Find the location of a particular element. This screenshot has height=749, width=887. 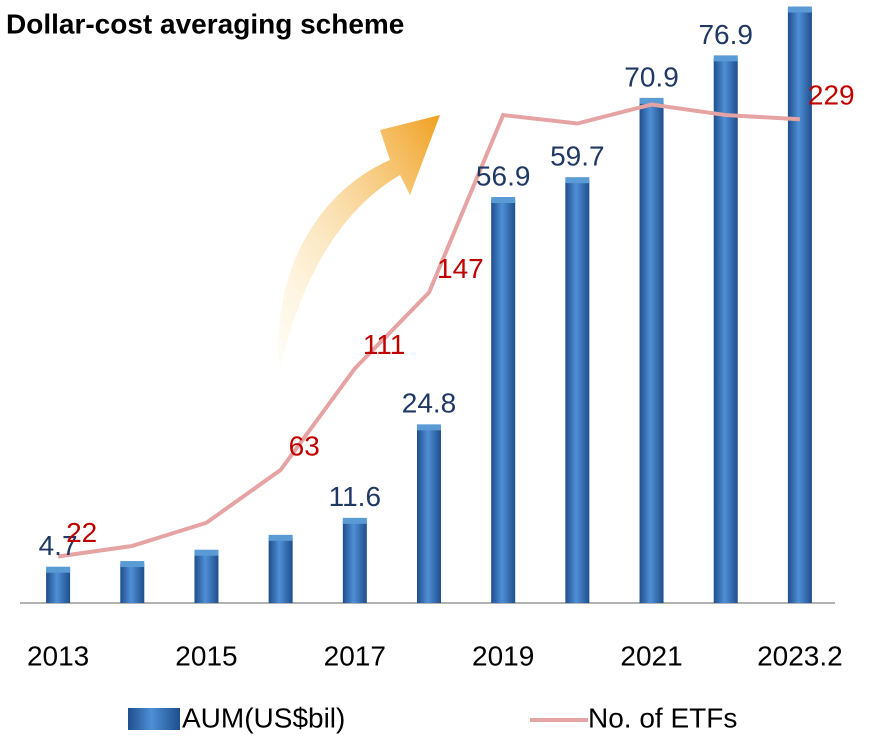

x-tick-label: 2023.2 is located at coordinates (800, 655).